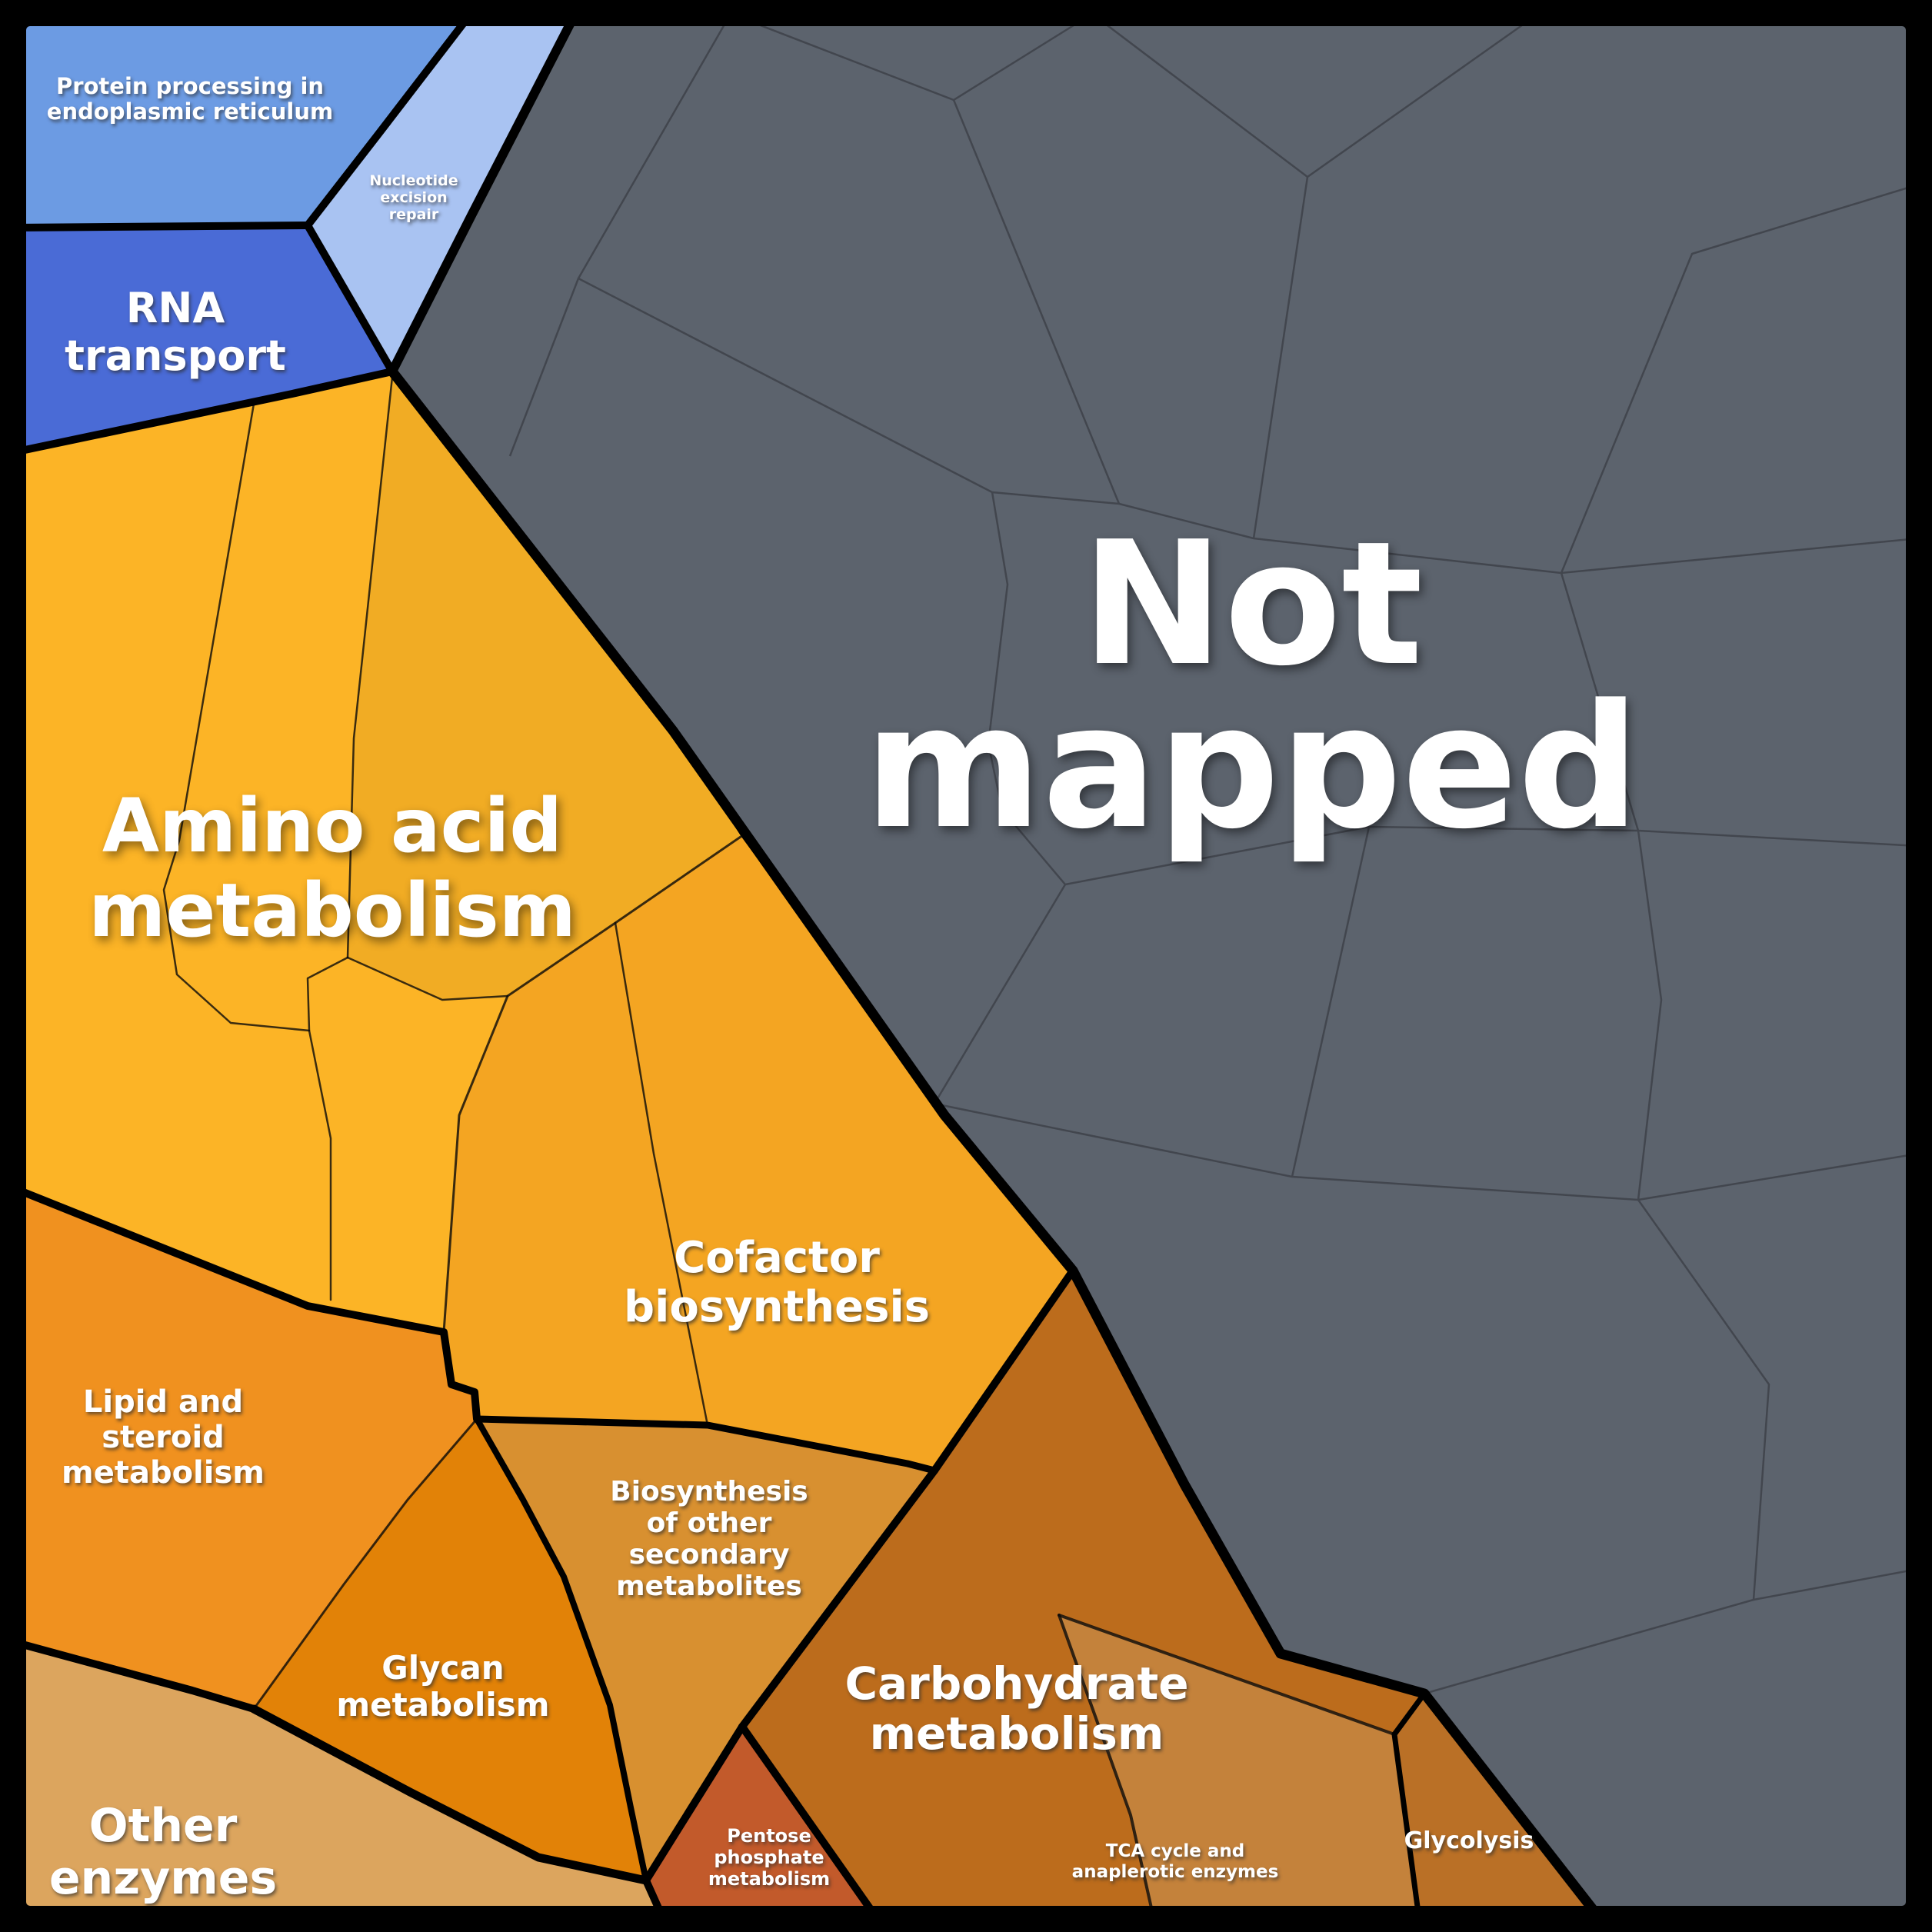  I want to click on label-pentose-phosphate-metabolism: Pentose phosphate metabolism, so click(769, 1857).